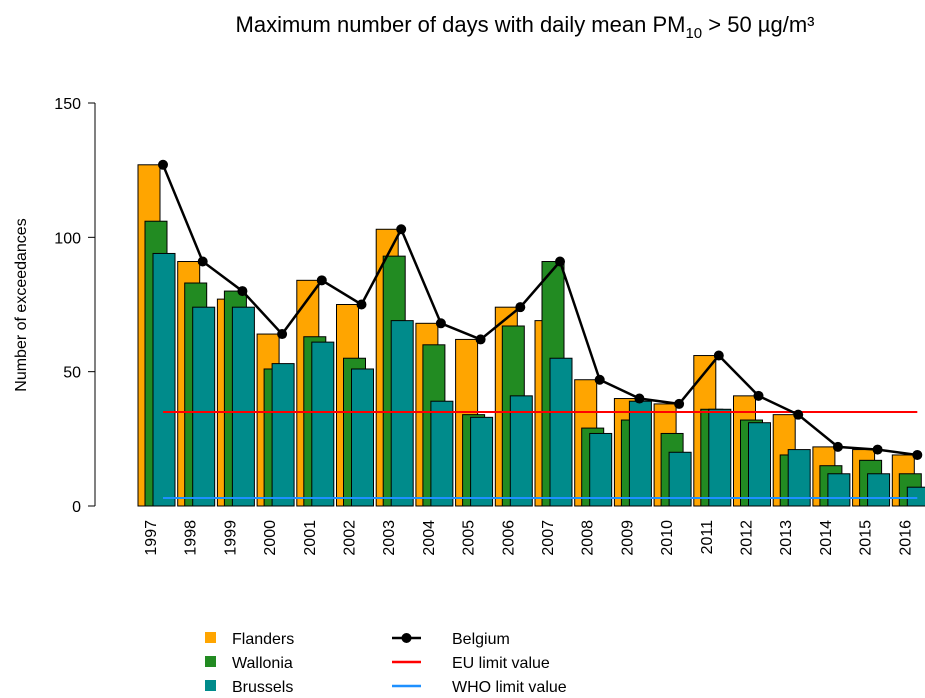 The image size is (925, 698). What do you see at coordinates (548, 538) in the screenshot?
I see `x-tick-label: 2007` at bounding box center [548, 538].